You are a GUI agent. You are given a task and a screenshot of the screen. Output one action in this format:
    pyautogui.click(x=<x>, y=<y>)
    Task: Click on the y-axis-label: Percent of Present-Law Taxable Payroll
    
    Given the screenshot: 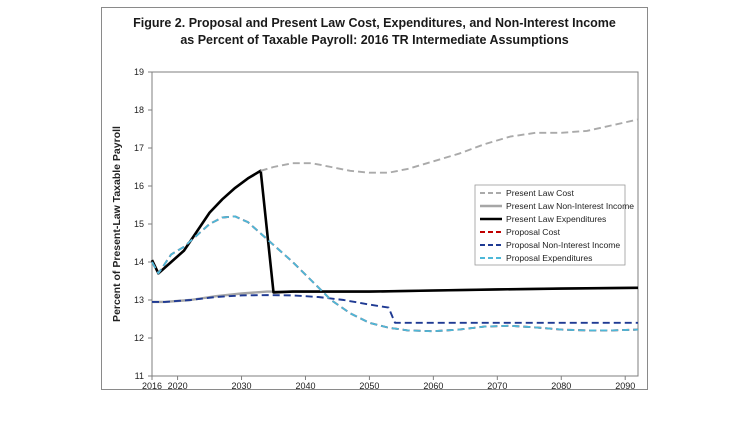 What is the action you would take?
    pyautogui.click(x=117, y=224)
    